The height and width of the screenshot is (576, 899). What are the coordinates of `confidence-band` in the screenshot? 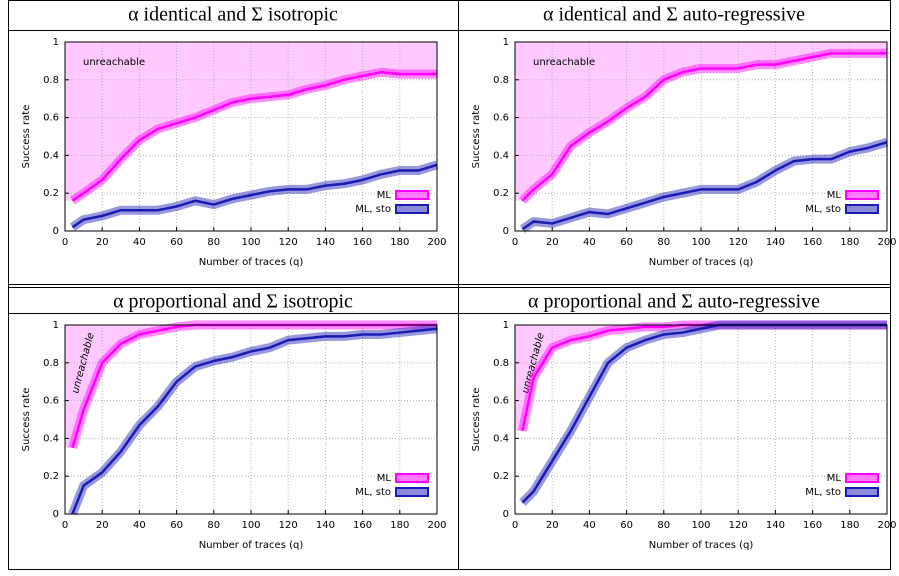 It's located at (252, 385).